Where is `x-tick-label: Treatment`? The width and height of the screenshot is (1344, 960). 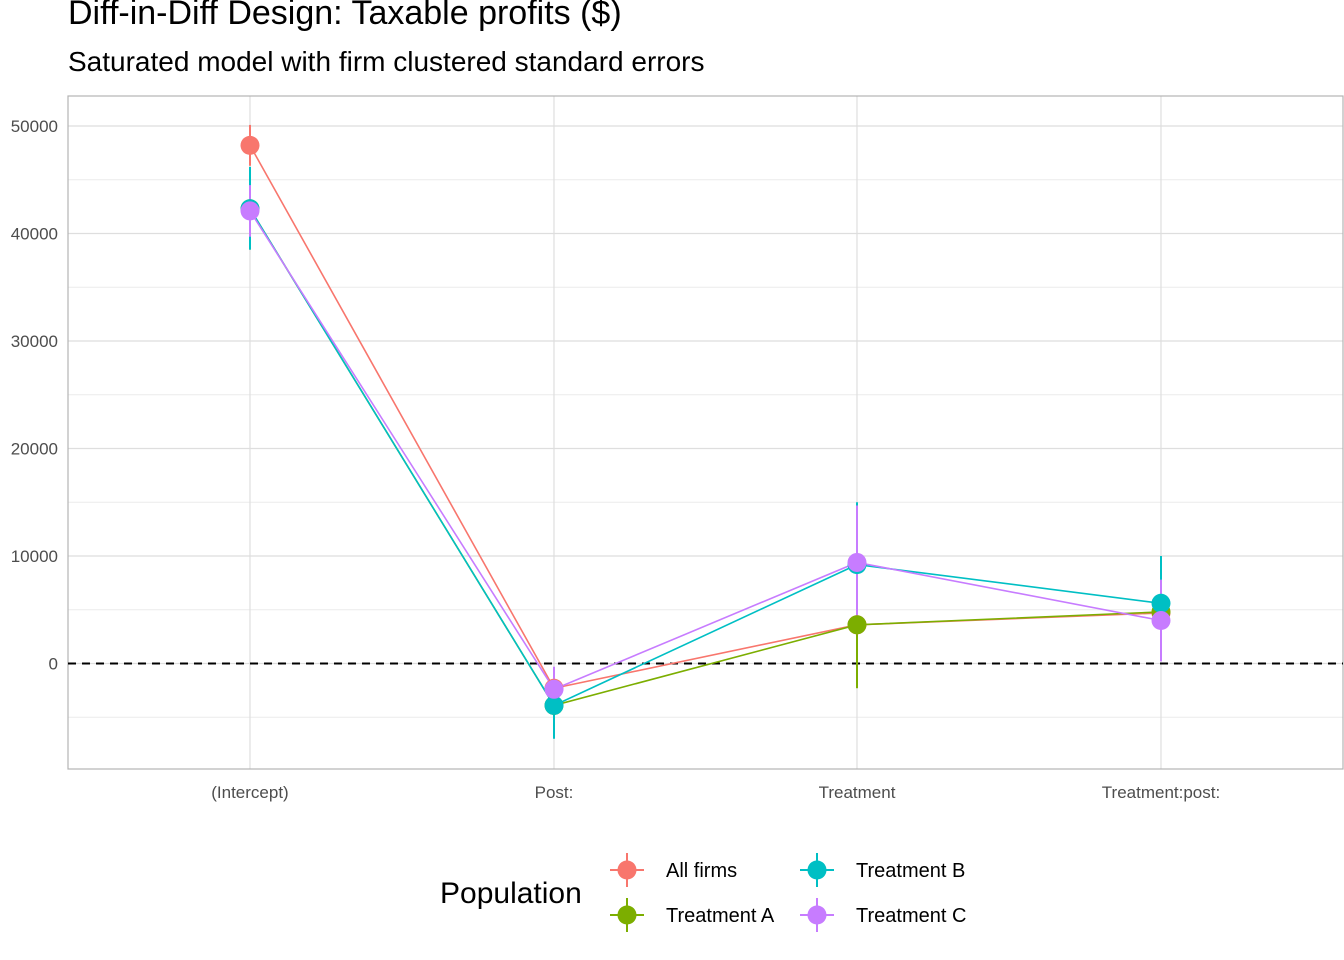 x-tick-label: Treatment is located at coordinates (857, 792).